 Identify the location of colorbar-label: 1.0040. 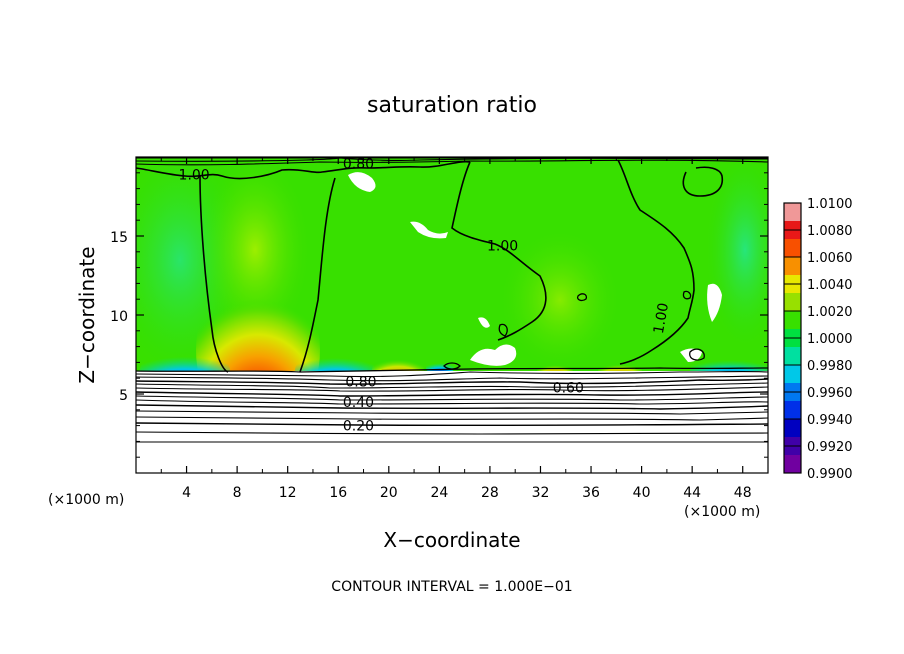
(830, 285).